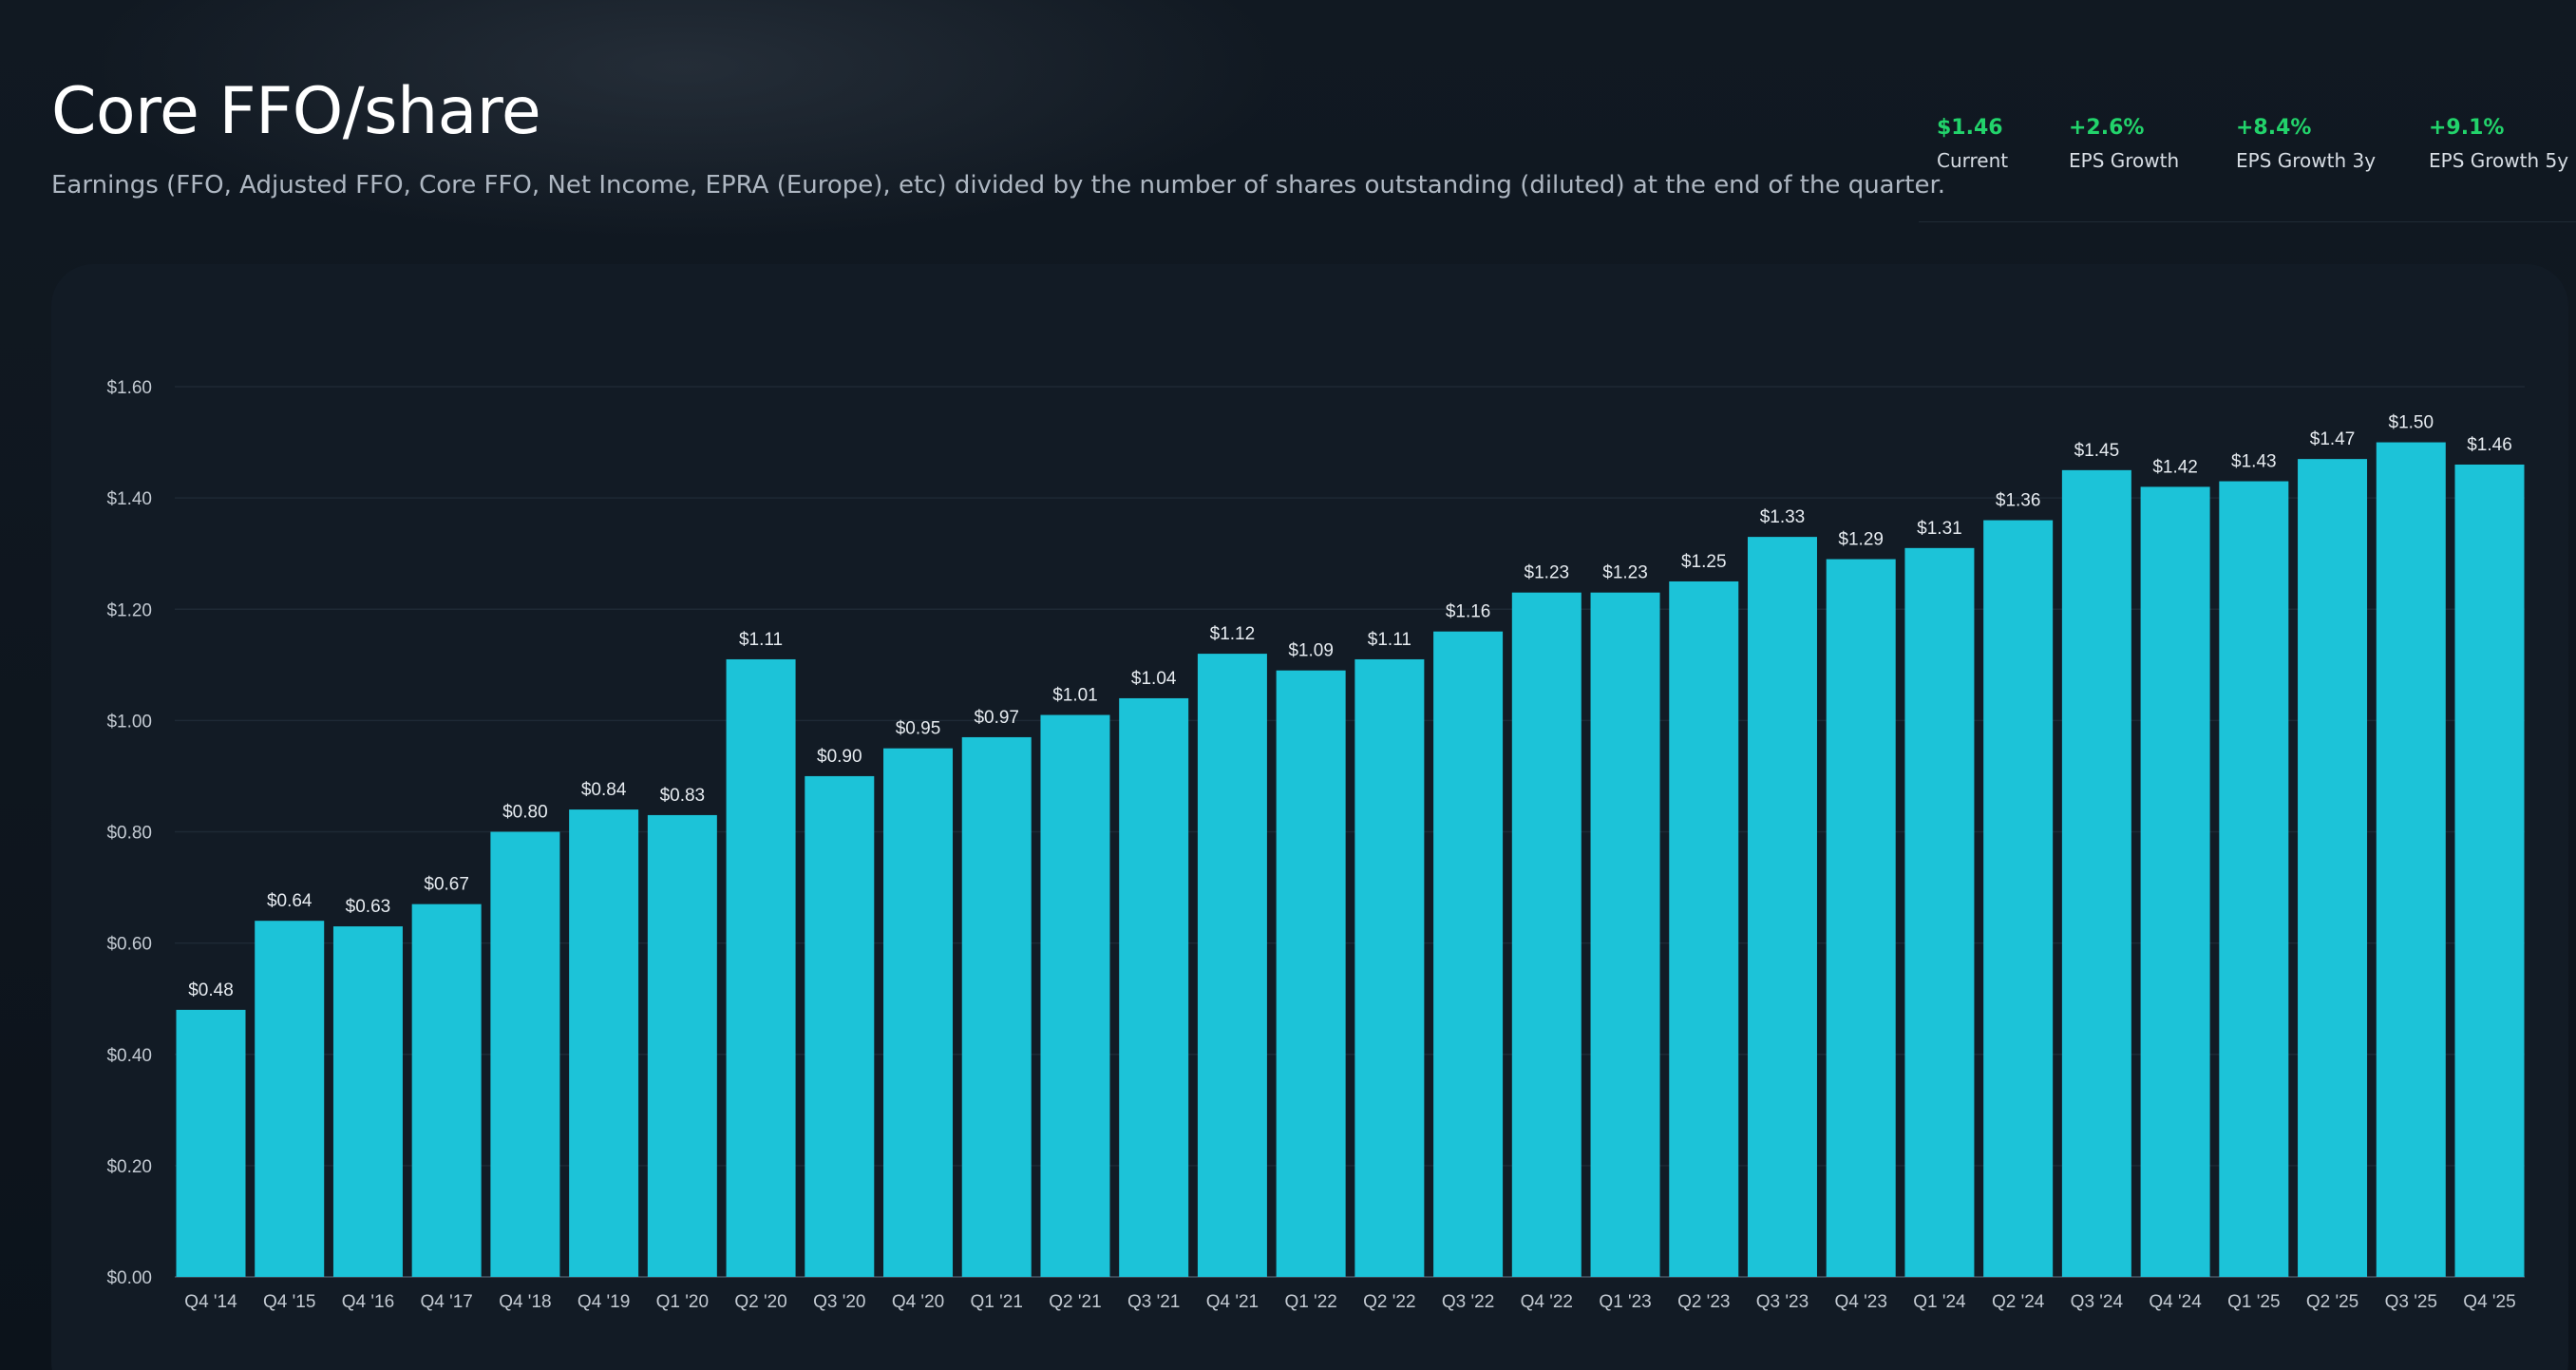 Image resolution: width=2576 pixels, height=1370 pixels. What do you see at coordinates (604, 790) in the screenshot?
I see `bar-value-label: $0.84` at bounding box center [604, 790].